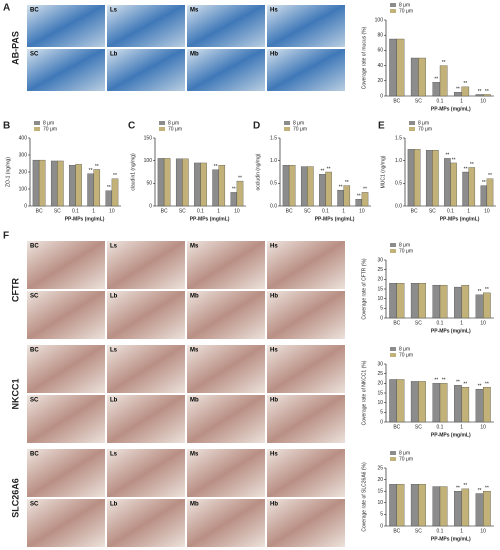  Describe the element at coordinates (380, 66) in the screenshot. I see `y-tick-label: 40` at that location.